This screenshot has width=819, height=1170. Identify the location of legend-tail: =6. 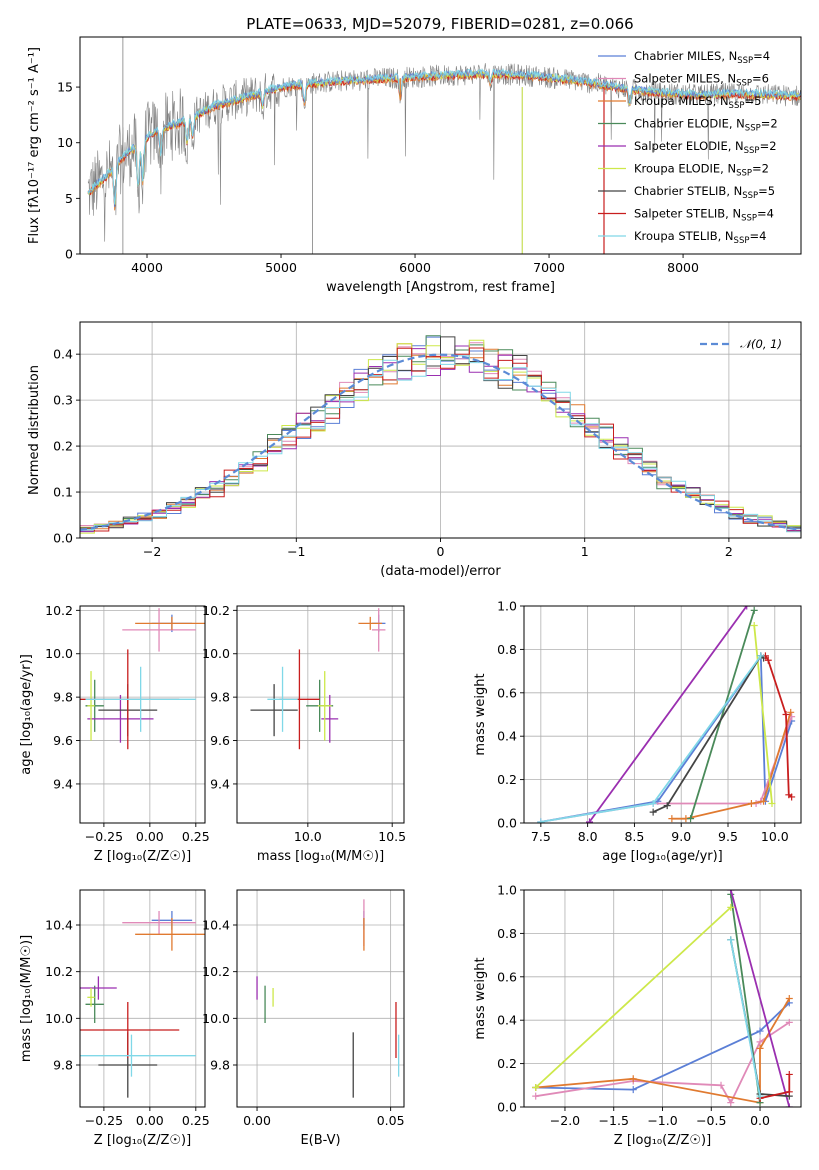
(760, 79).